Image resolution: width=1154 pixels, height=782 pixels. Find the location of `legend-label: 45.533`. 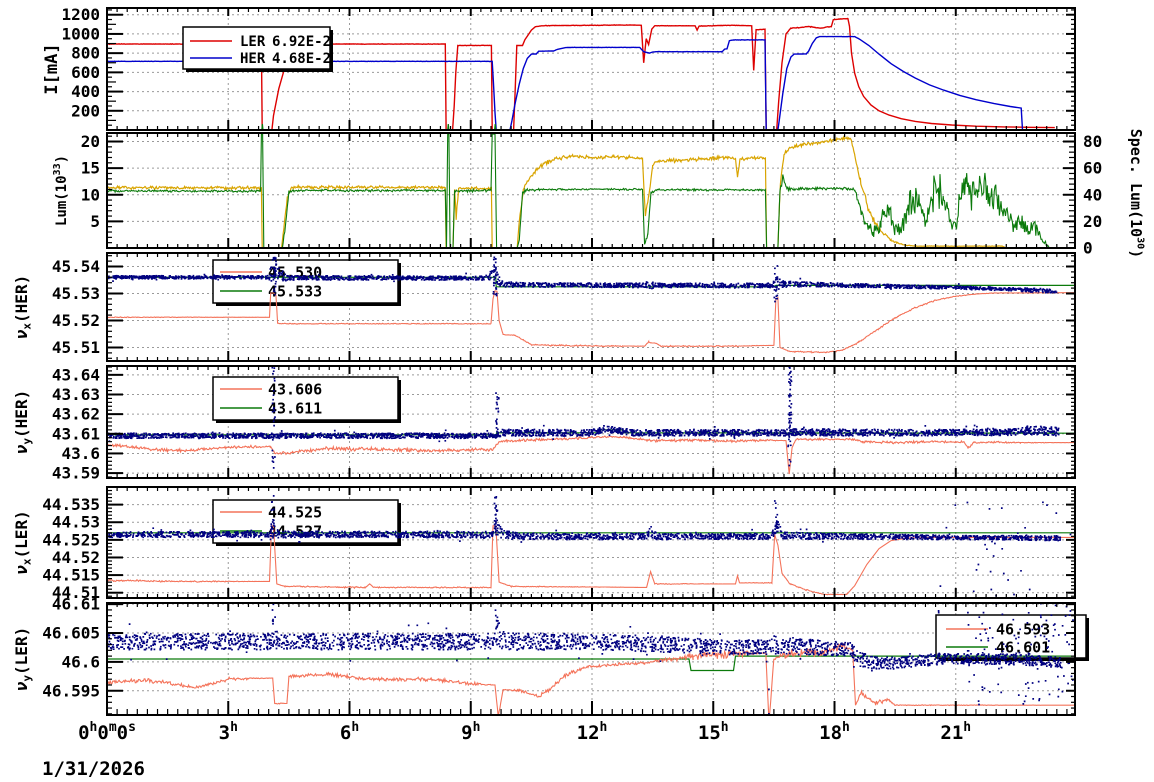

legend-label: 45.533 is located at coordinates (295, 291).